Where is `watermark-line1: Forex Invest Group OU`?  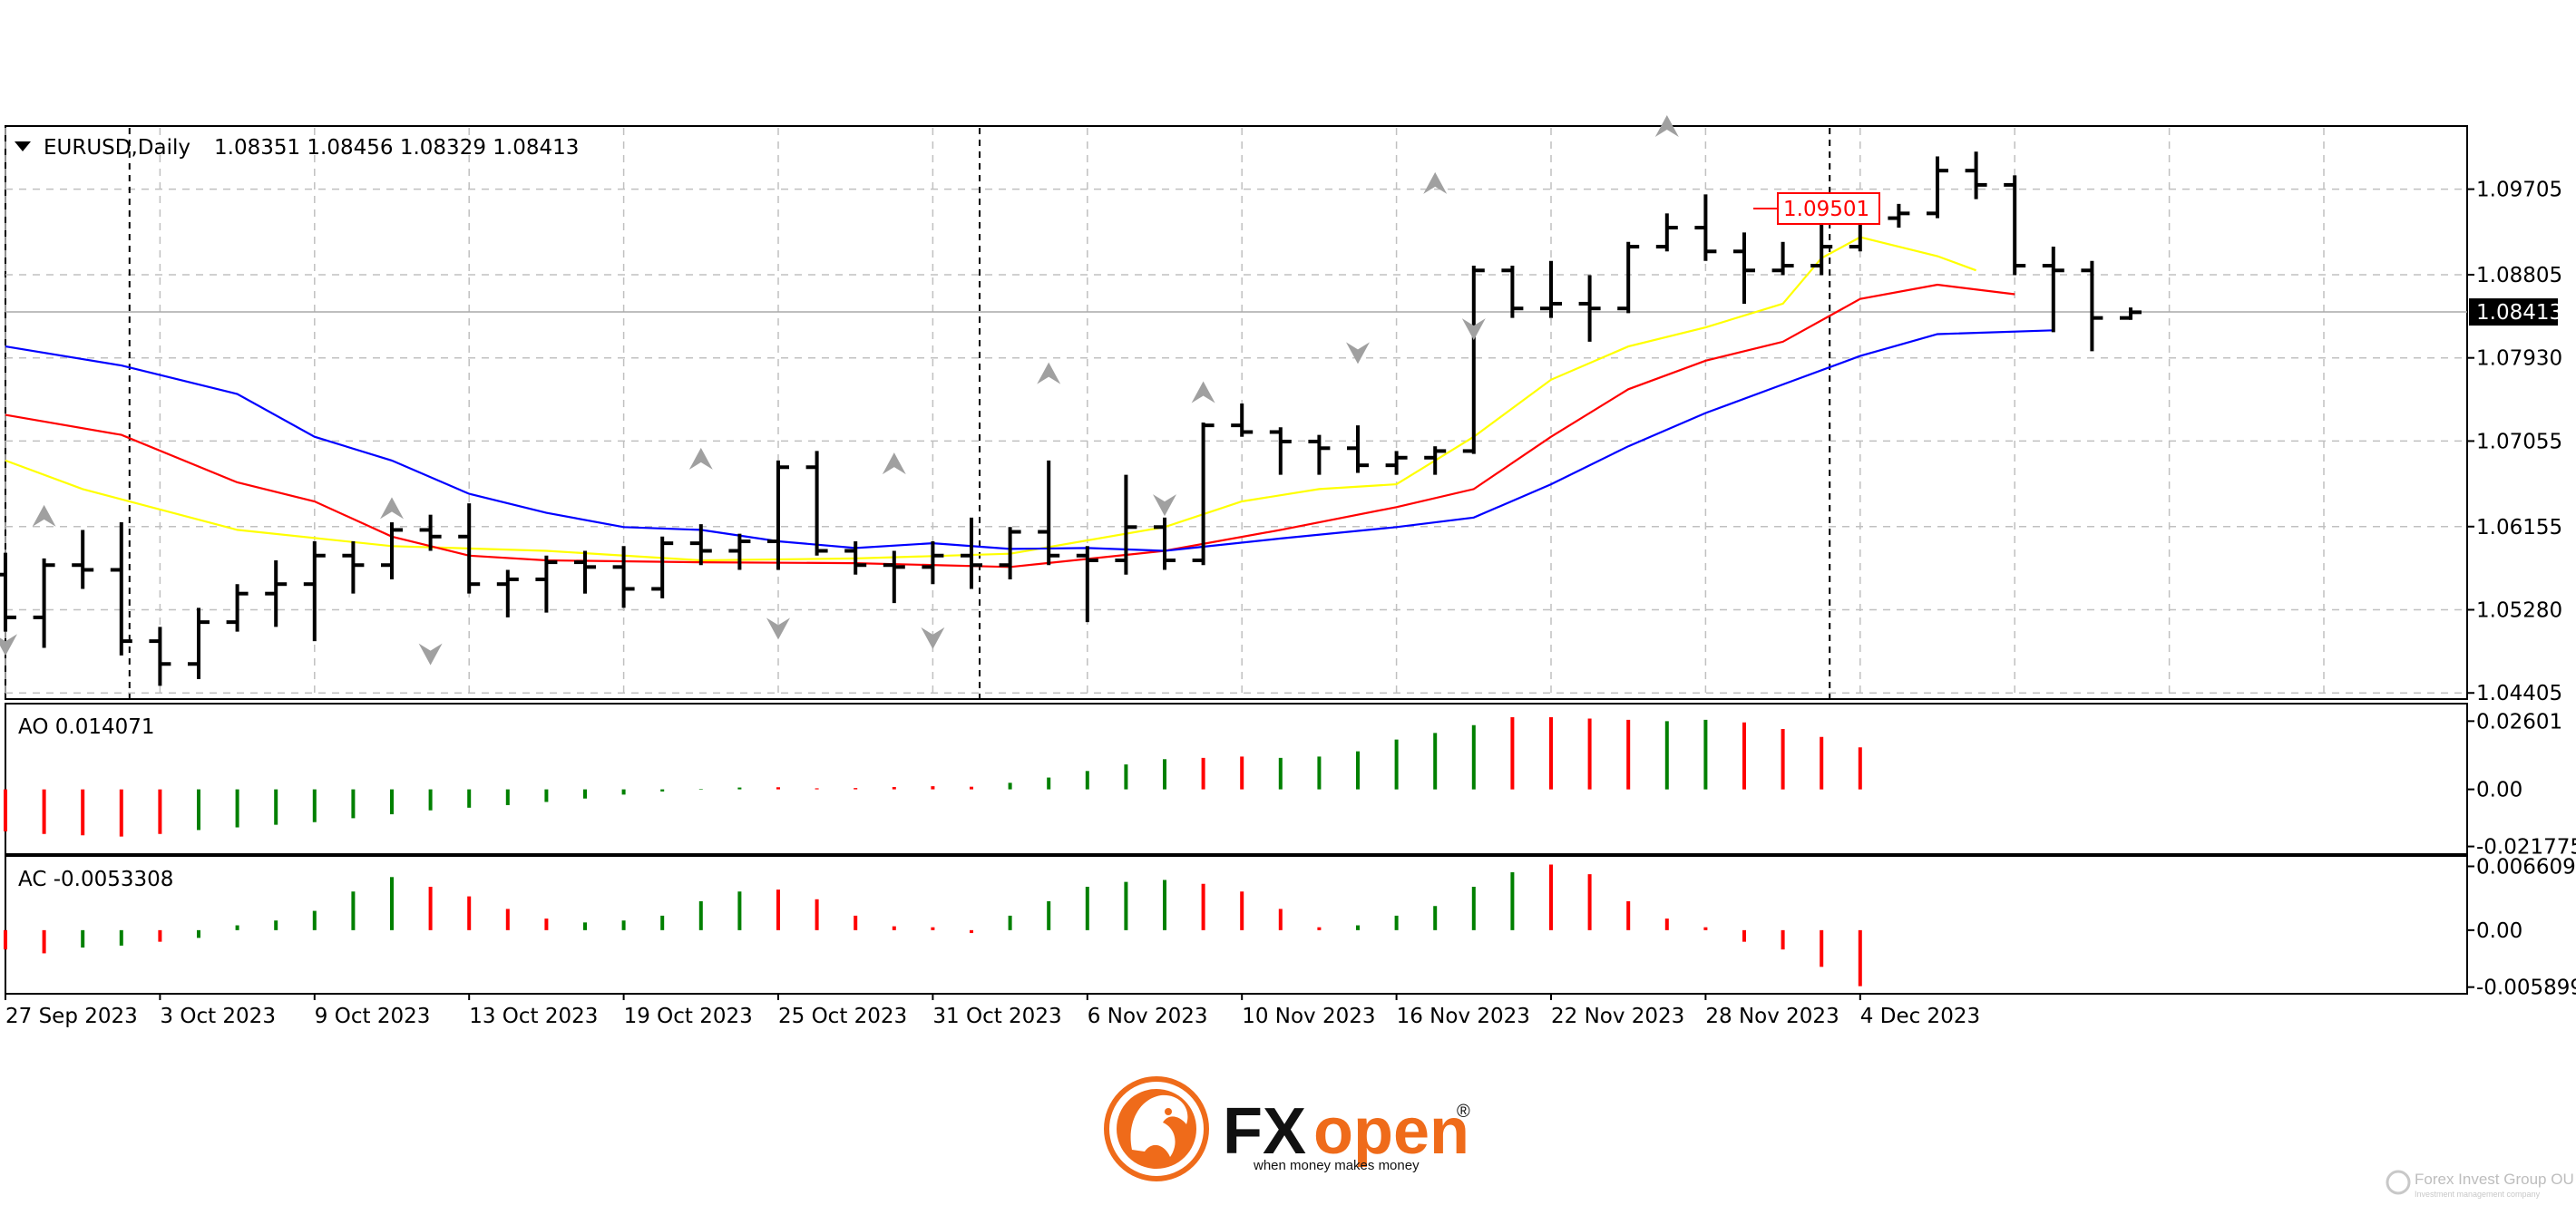 watermark-line1: Forex Invest Group OU is located at coordinates (2494, 1179).